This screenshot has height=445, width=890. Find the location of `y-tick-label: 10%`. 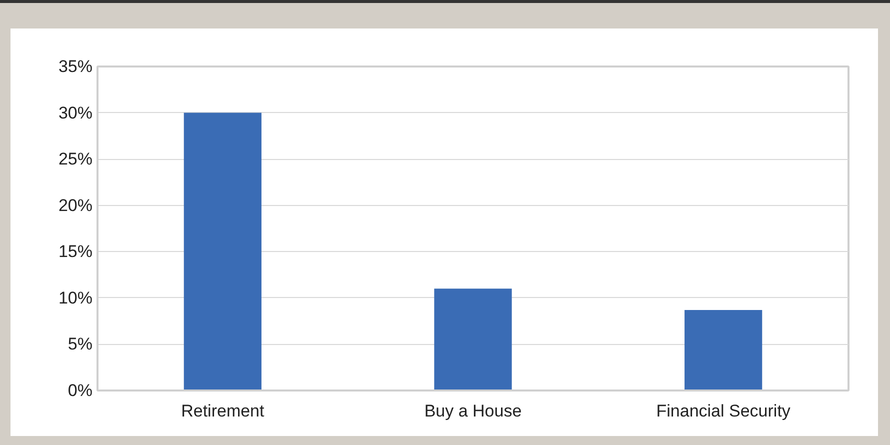

y-tick-label: 10% is located at coordinates (75, 298).